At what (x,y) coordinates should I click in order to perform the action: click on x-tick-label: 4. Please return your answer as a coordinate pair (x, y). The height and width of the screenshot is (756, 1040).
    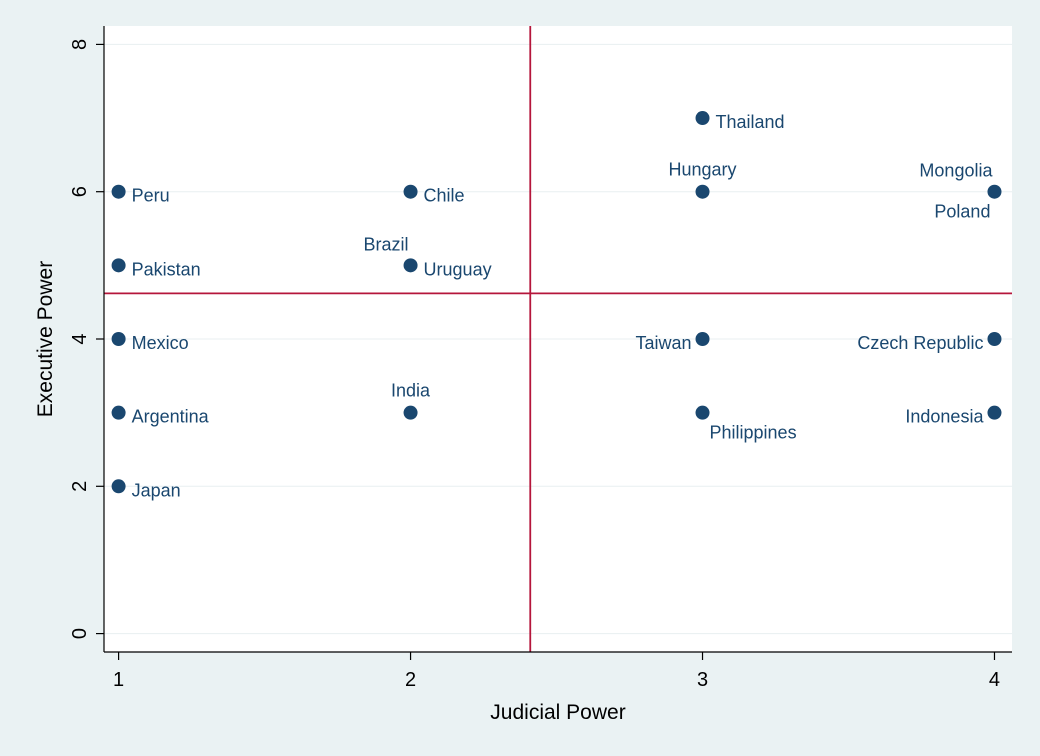
    Looking at the image, I should click on (994, 680).